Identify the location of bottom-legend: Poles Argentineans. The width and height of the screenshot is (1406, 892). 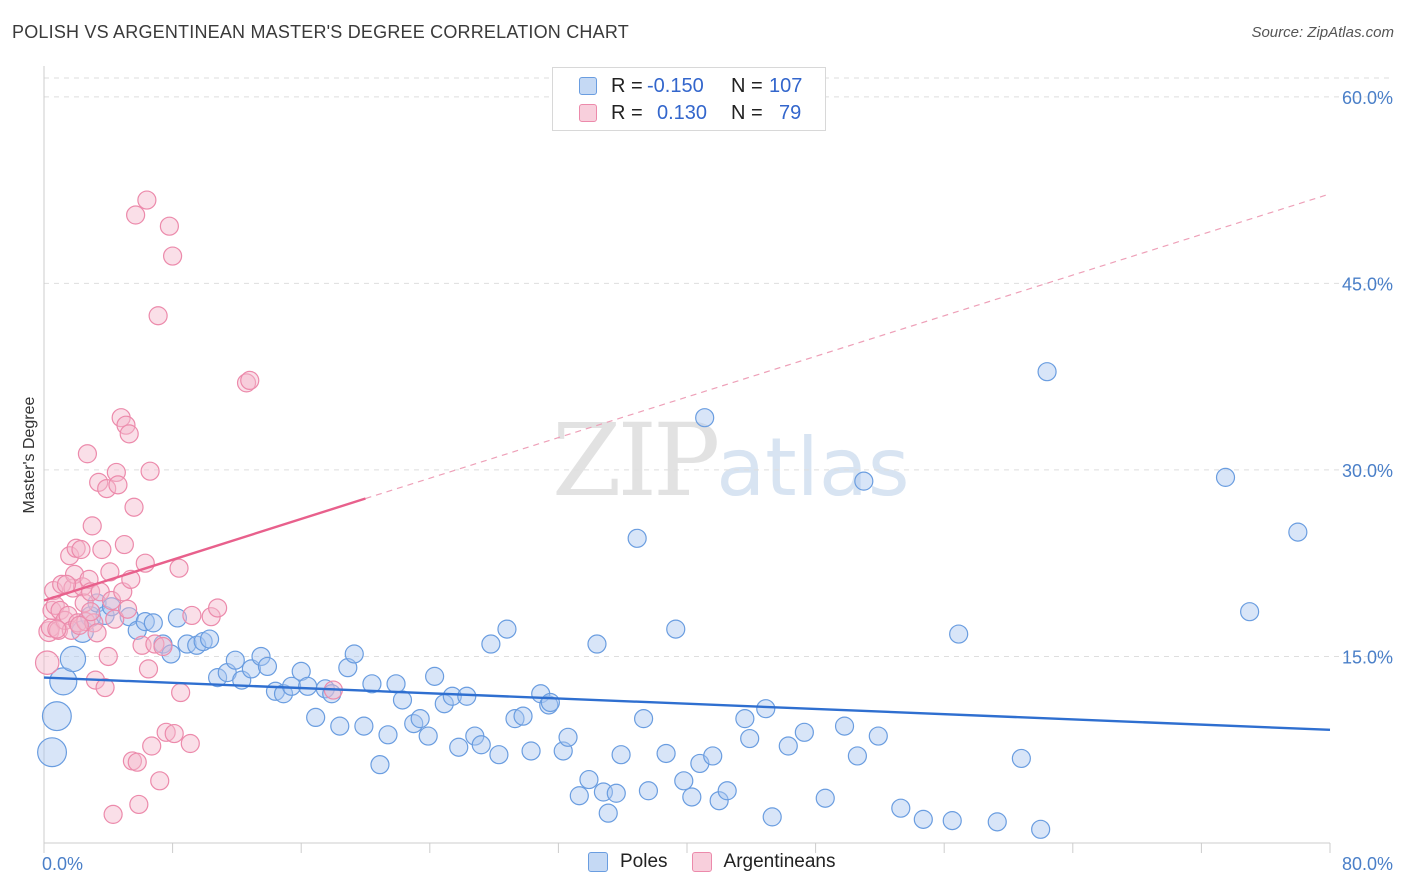
(724, 862).